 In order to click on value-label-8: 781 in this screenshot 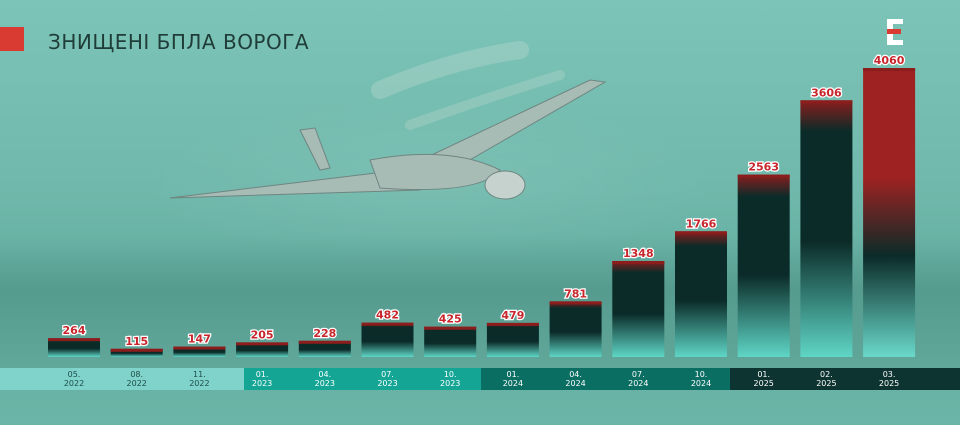, I will do `click(575, 293)`.